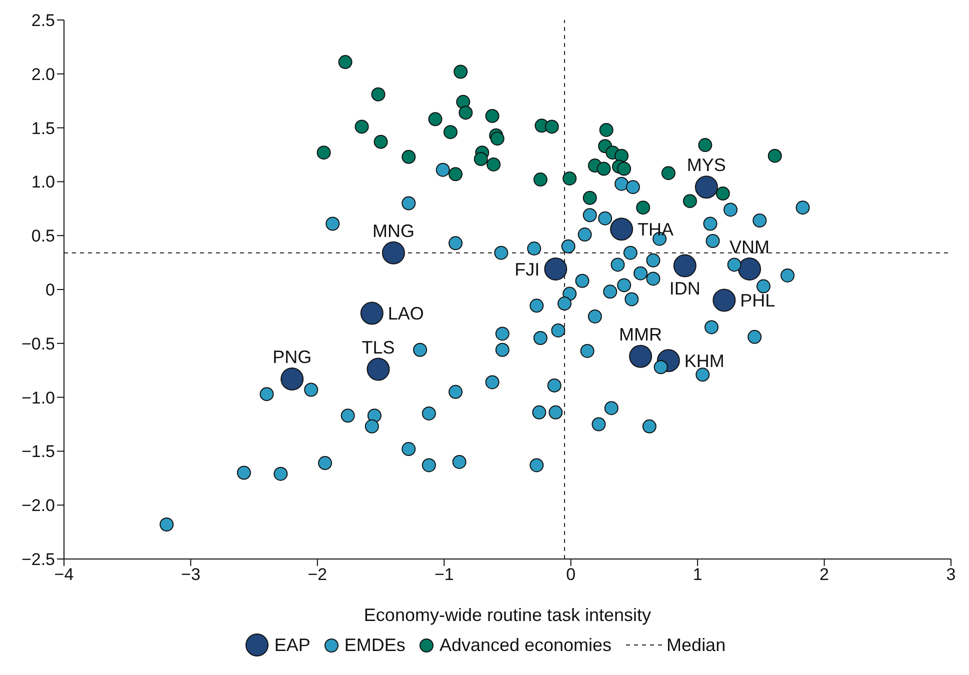 Image resolution: width=969 pixels, height=675 pixels. Describe the element at coordinates (43, 182) in the screenshot. I see `y-tick-label: 1.0` at that location.